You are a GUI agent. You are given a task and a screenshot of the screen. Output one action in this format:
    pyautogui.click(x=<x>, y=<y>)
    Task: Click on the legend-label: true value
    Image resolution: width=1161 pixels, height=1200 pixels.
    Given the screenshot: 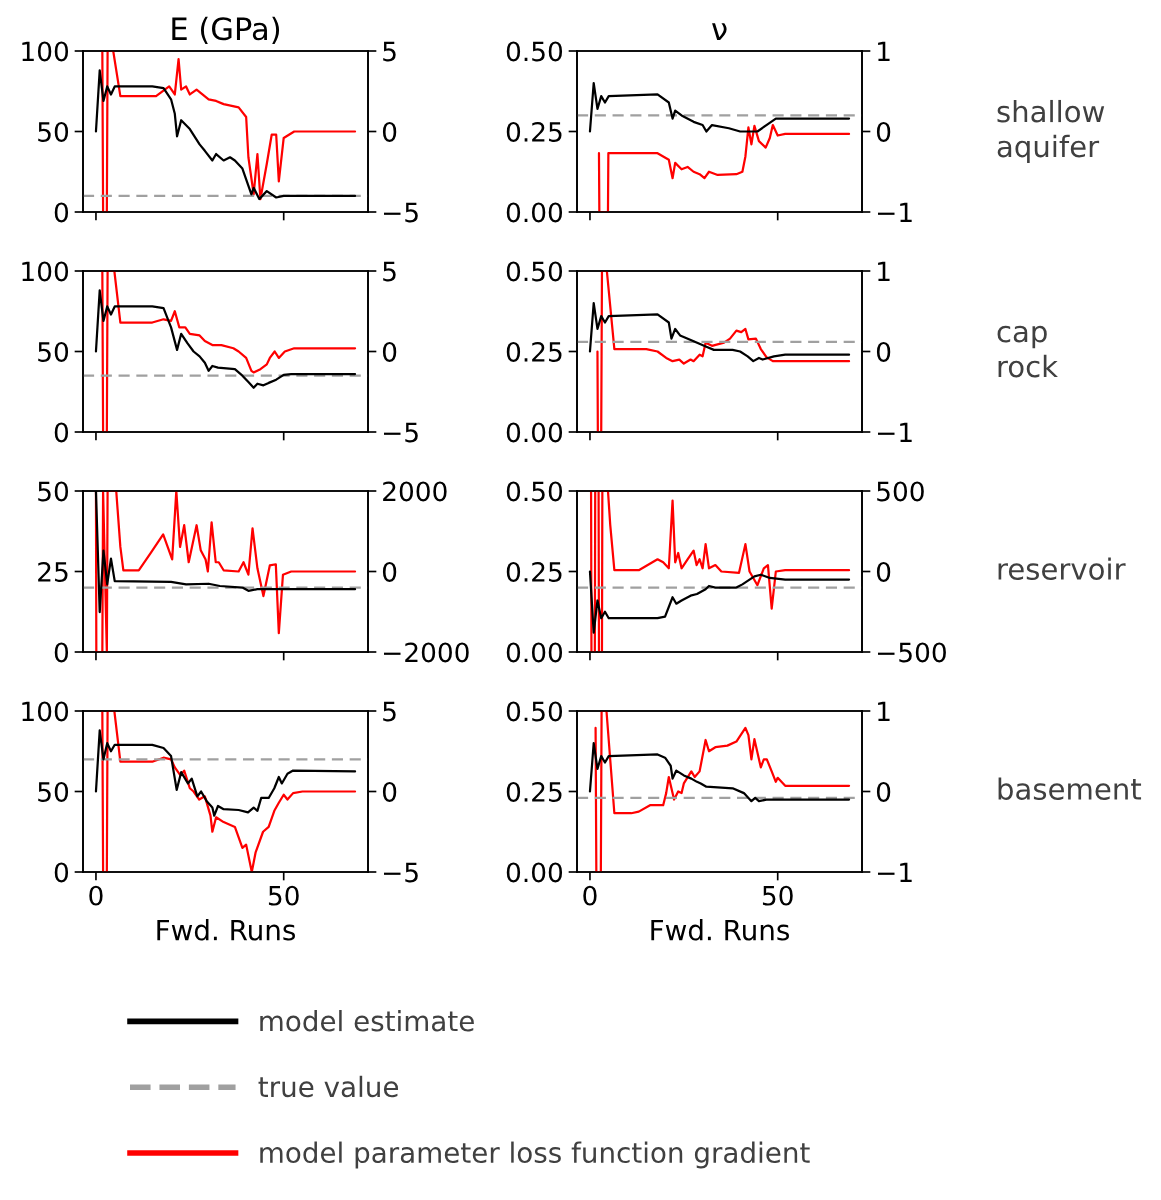 What is the action you would take?
    pyautogui.click(x=328, y=1086)
    